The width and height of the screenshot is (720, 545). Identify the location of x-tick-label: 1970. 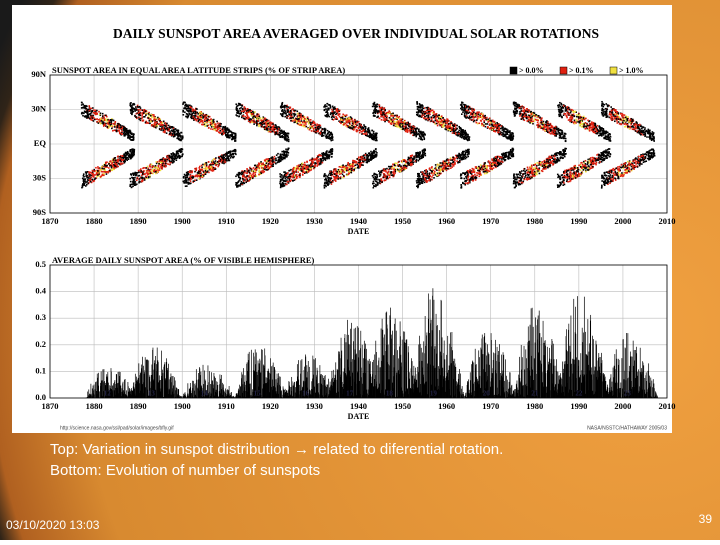
(490, 221).